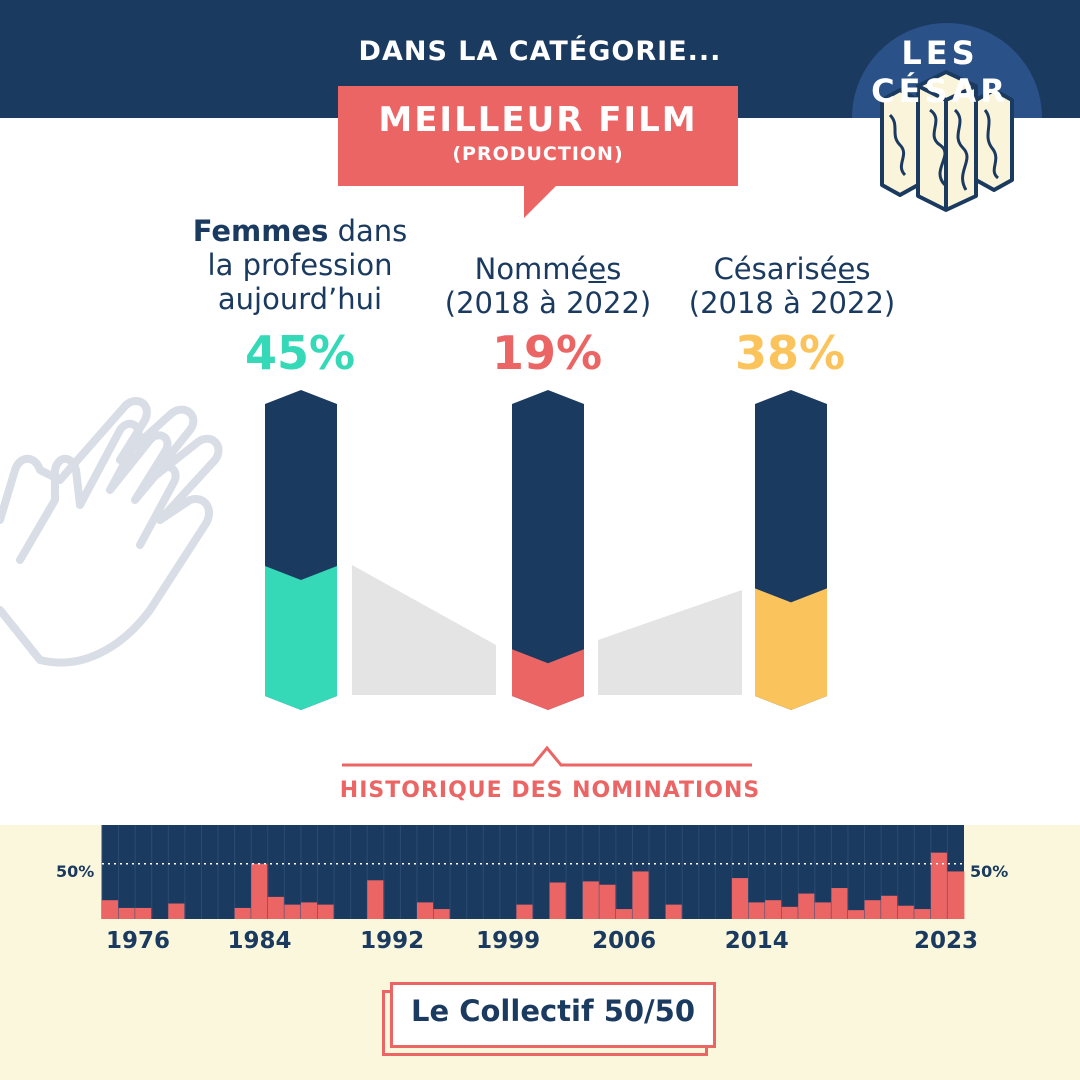 The height and width of the screenshot is (1080, 1080). What do you see at coordinates (301, 550) in the screenshot?
I see `bar-bg-women` at bounding box center [301, 550].